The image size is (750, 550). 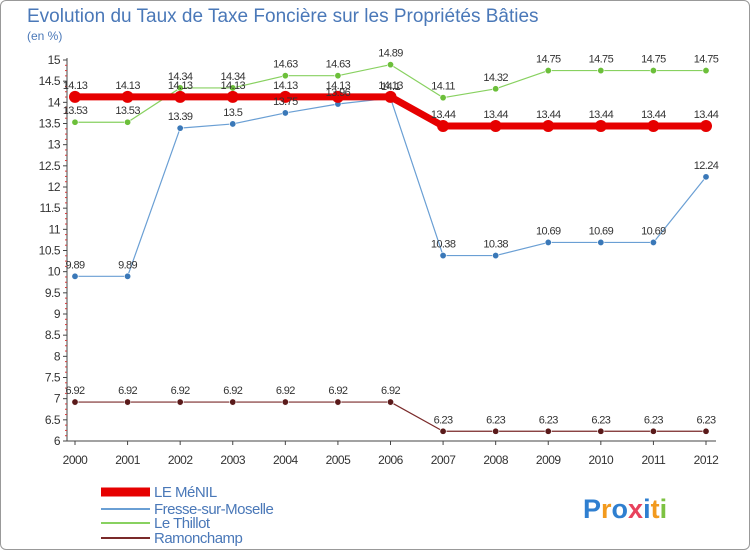 I want to click on series-line, so click(x=390, y=416).